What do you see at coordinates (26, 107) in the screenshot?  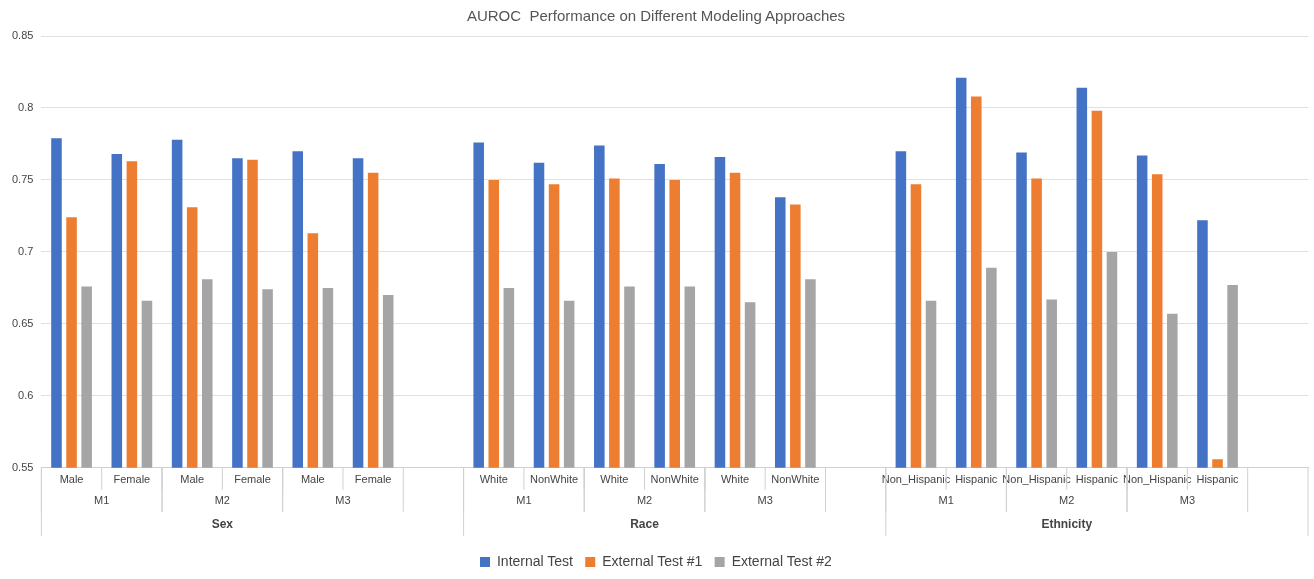 I see `y-tick-label: 0.8` at bounding box center [26, 107].